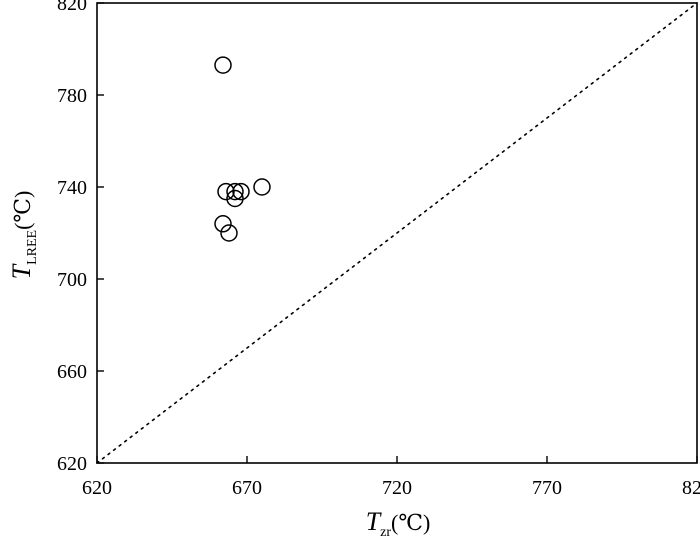 The width and height of the screenshot is (700, 539). Describe the element at coordinates (547, 488) in the screenshot. I see `x-tick-label: 770` at that location.